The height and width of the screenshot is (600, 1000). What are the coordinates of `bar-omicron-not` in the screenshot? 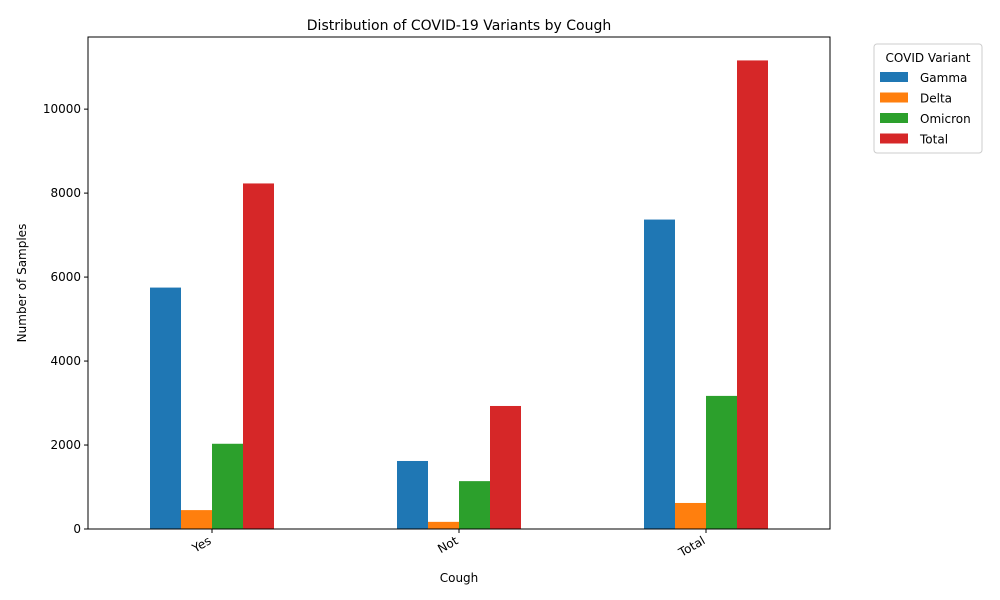 It's located at (474, 505).